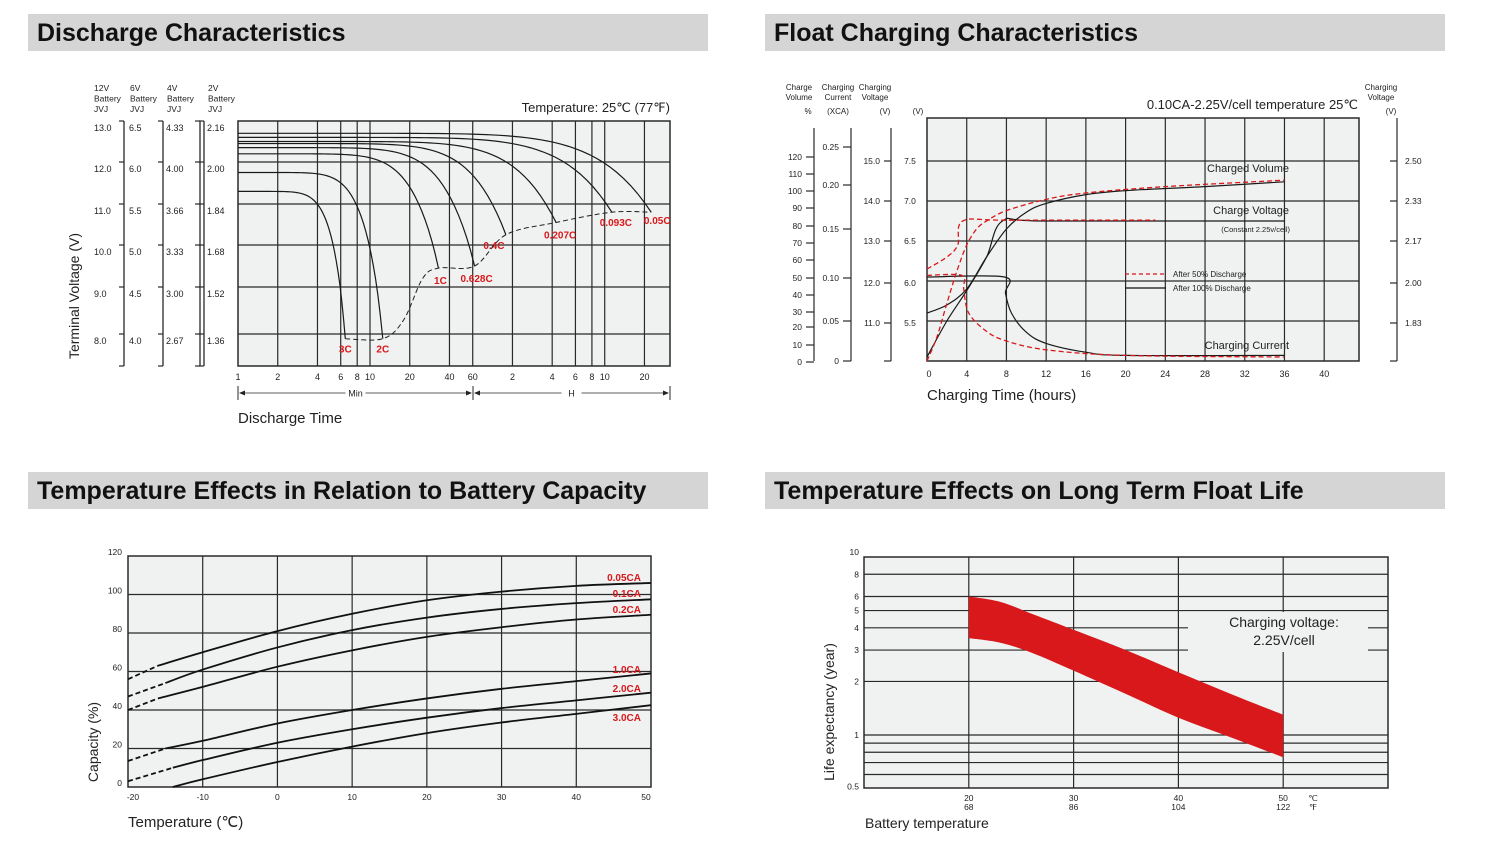 Image resolution: width=1496 pixels, height=862 pixels. What do you see at coordinates (1248, 169) in the screenshot?
I see `label-charged-volume: Charged Volume` at bounding box center [1248, 169].